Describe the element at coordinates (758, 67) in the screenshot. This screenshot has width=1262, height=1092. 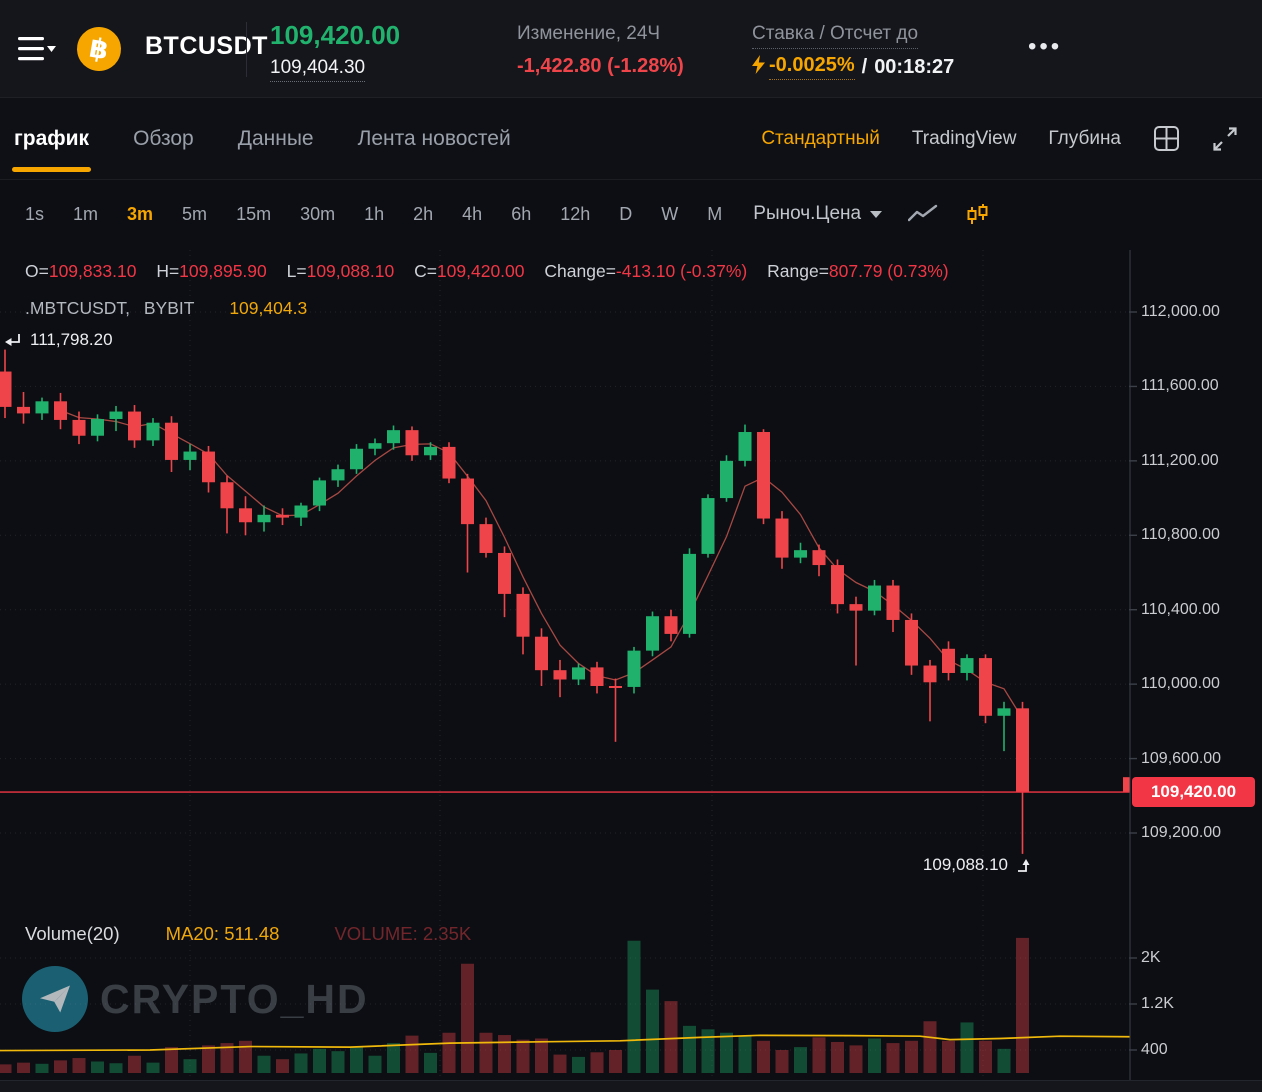
I see `lightning-icon` at that location.